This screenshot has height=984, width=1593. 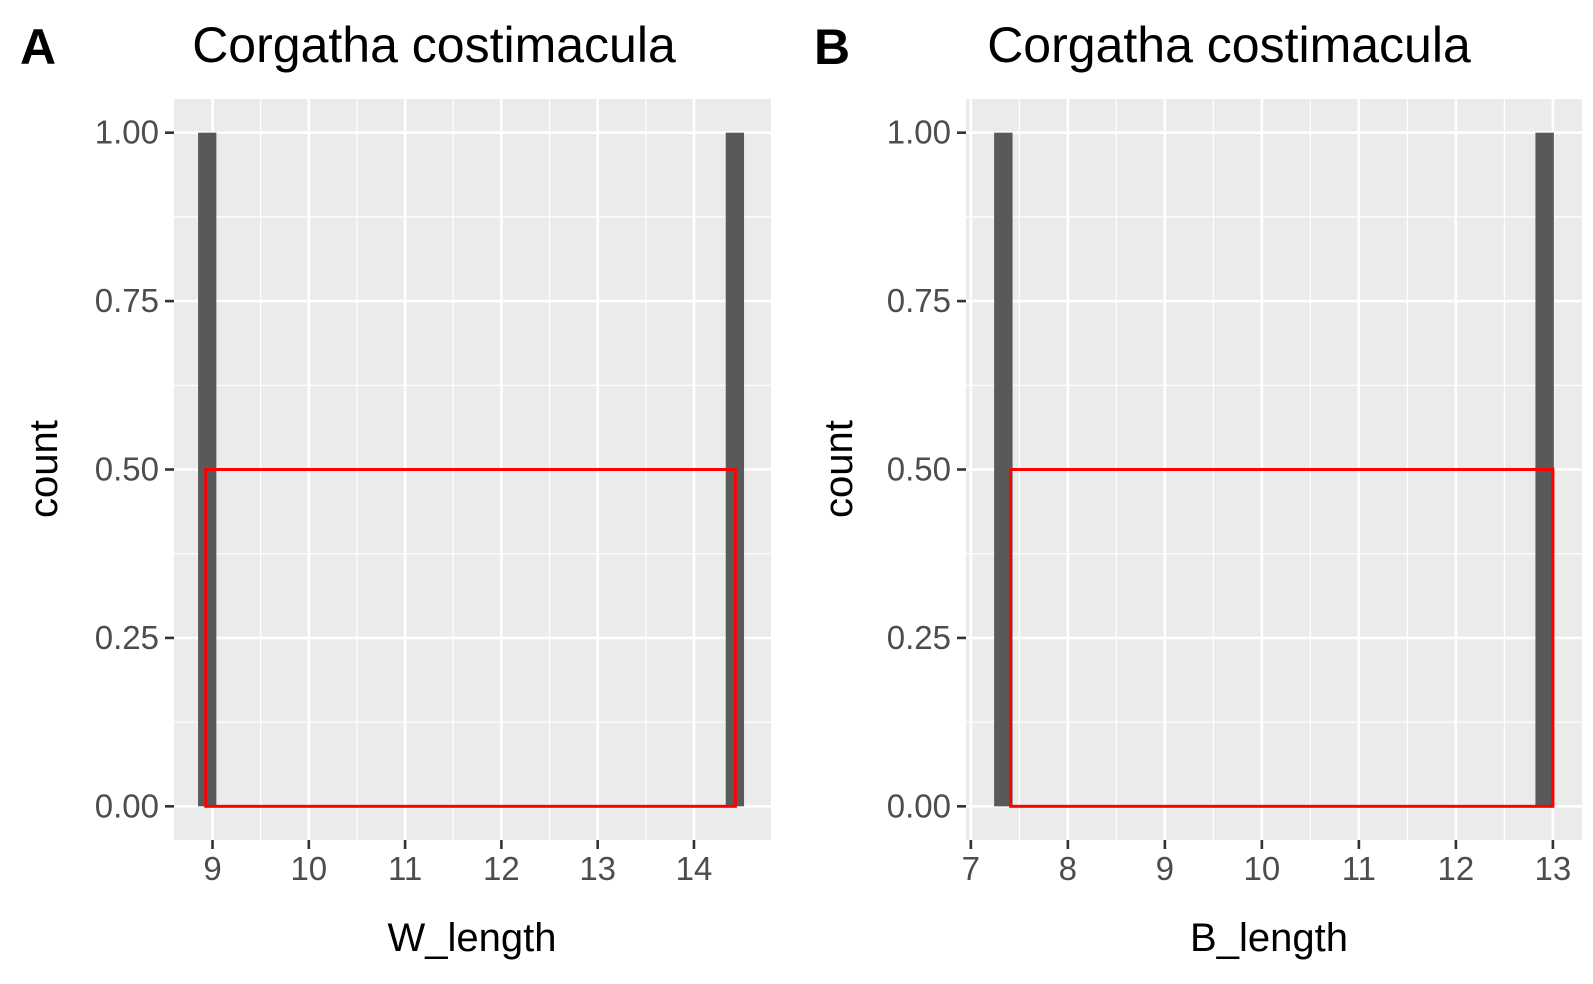 I want to click on panel-label: A, so click(x=38, y=47).